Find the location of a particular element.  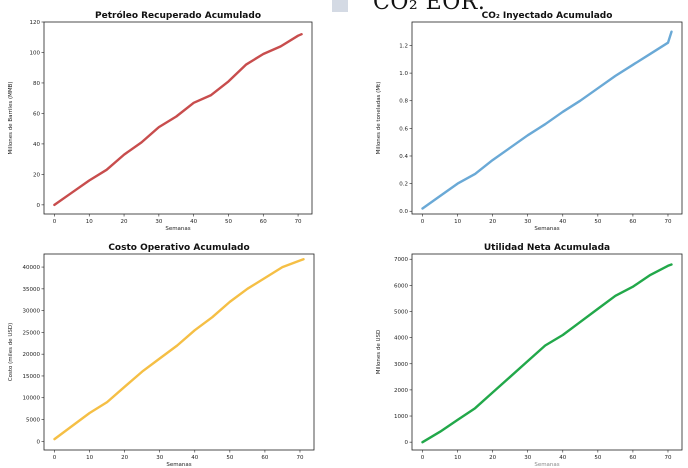

y-tick-label: 15000 is located at coordinates (32, 377).